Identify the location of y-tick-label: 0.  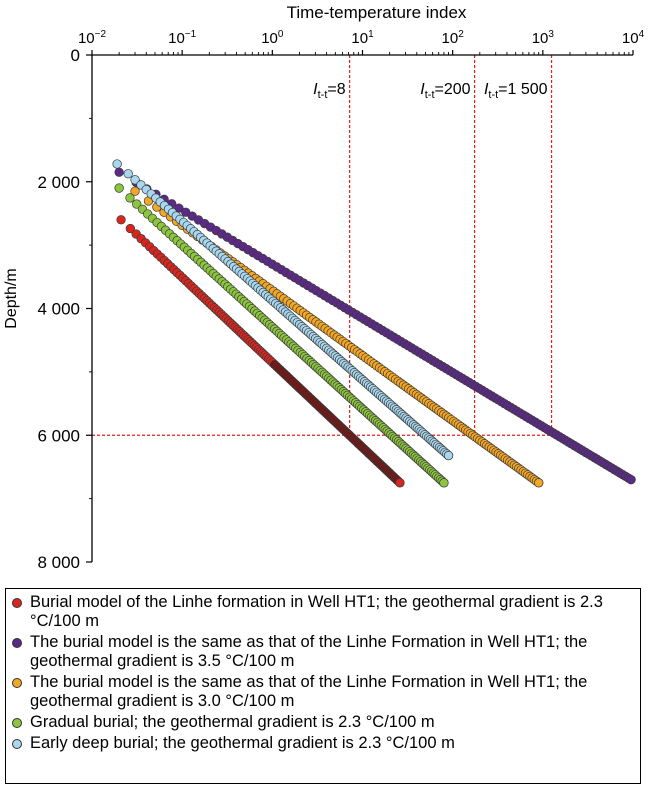
(75, 55).